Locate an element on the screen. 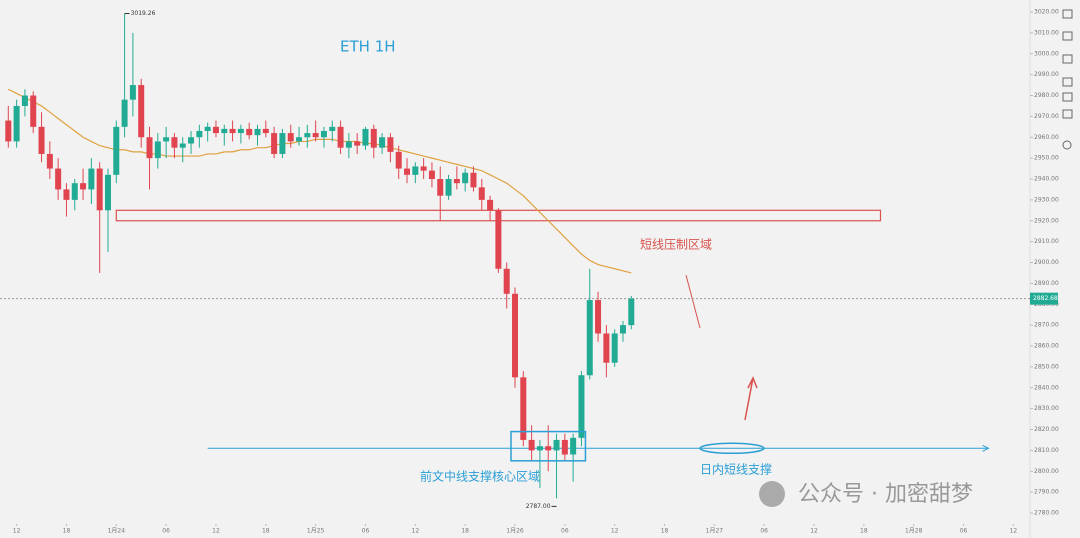 This screenshot has width=1080, height=538. toolbar is located at coordinates (1067, 79).